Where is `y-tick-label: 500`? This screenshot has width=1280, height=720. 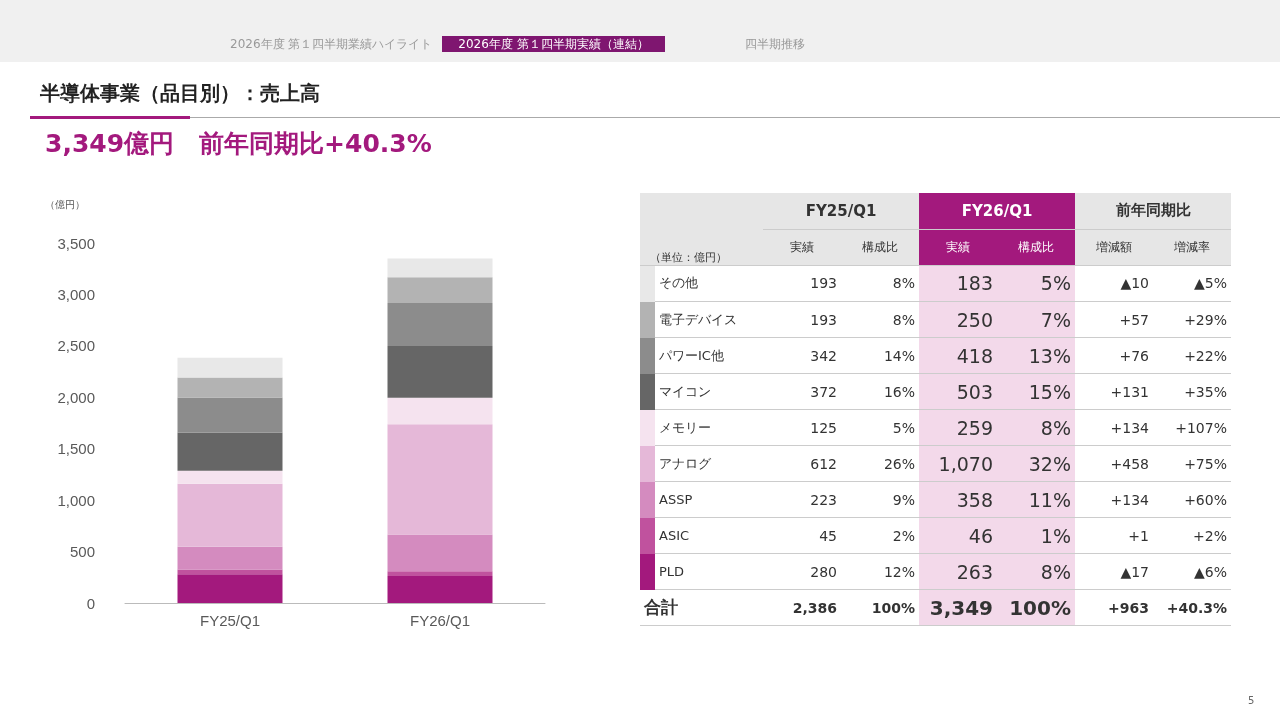 y-tick-label: 500 is located at coordinates (82, 552).